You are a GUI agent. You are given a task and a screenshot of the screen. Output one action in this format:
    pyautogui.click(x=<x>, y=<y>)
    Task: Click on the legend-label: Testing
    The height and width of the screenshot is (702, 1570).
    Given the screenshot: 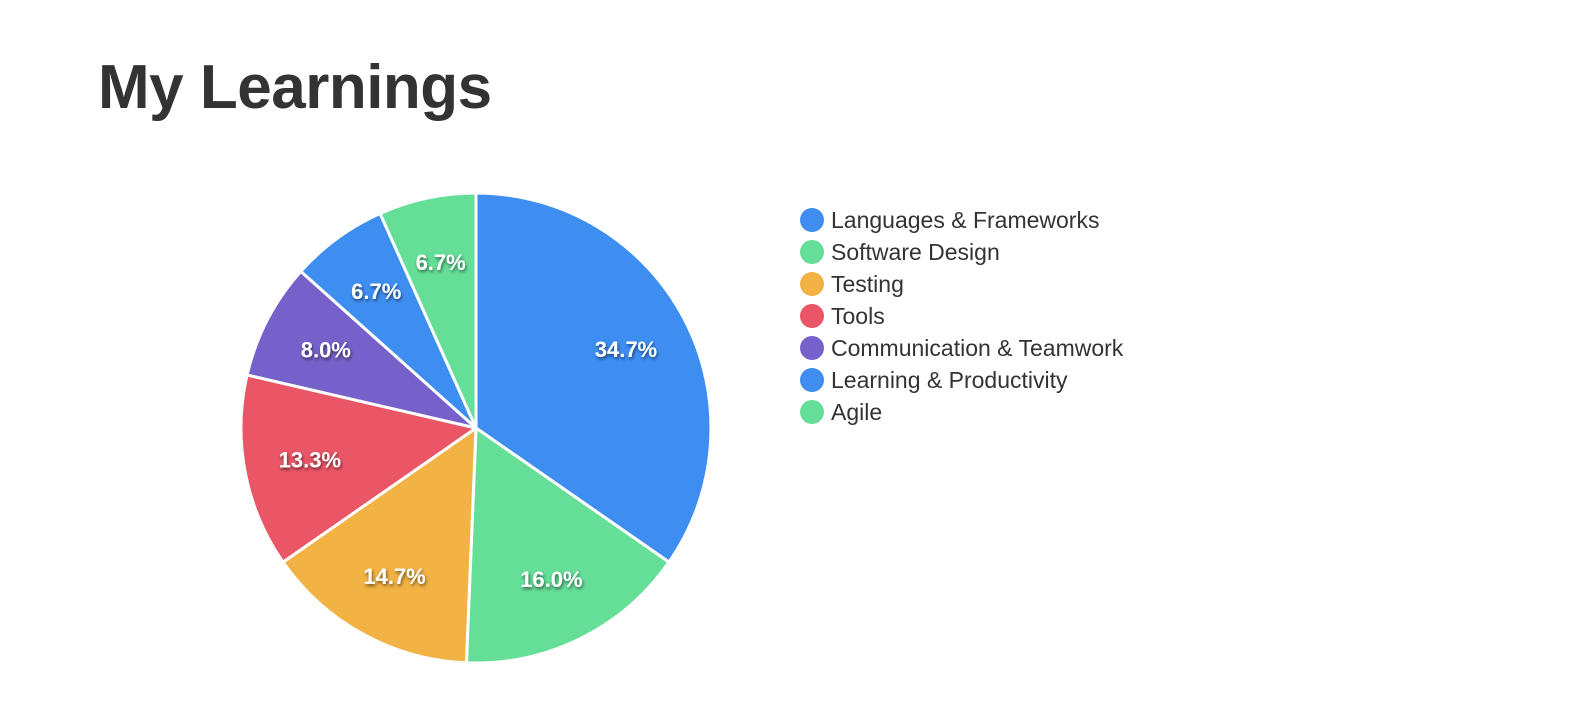 What is the action you would take?
    pyautogui.click(x=867, y=283)
    